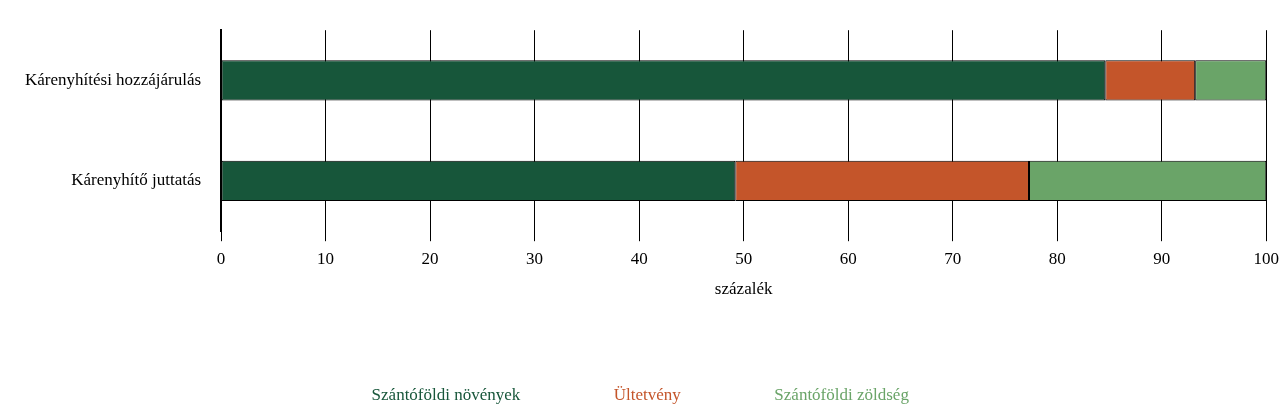 This screenshot has width=1287, height=416. Describe the element at coordinates (446, 394) in the screenshot. I see `text: Szántóföldi növények` at that location.